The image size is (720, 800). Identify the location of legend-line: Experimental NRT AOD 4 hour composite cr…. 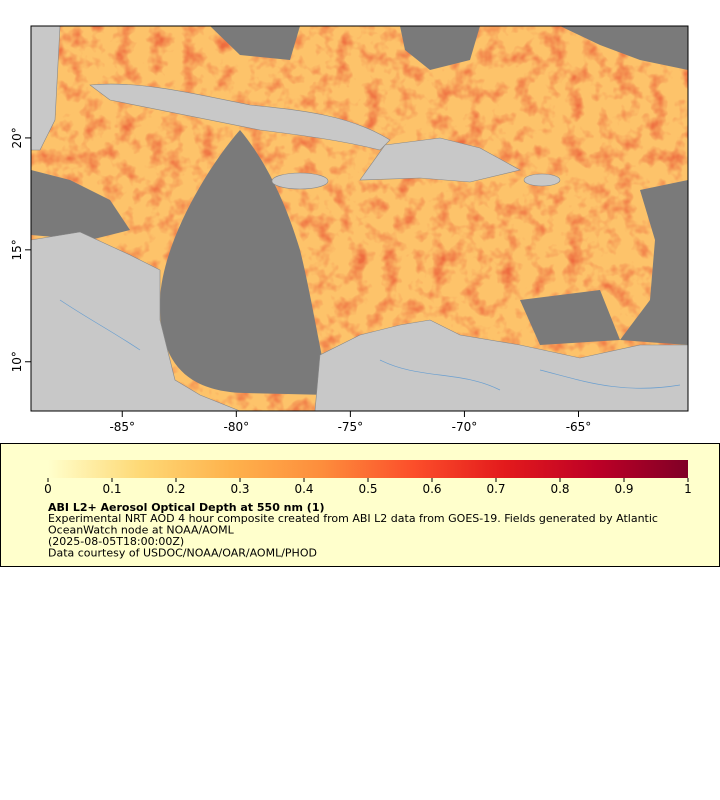
(353, 518).